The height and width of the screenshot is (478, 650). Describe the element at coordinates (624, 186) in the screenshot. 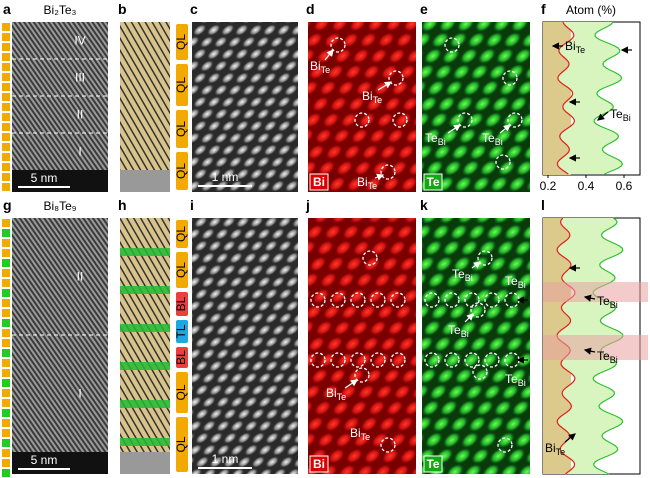

I see `tick-label: 0.6` at that location.